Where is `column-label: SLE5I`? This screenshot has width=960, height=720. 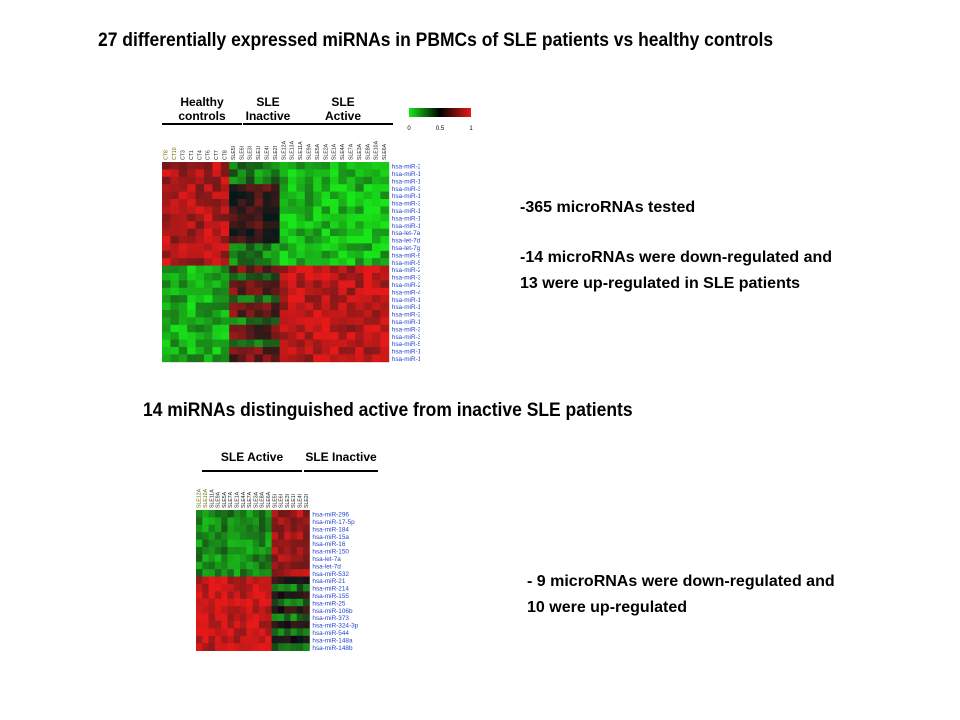
column-label: SLE5I is located at coordinates (275, 501).